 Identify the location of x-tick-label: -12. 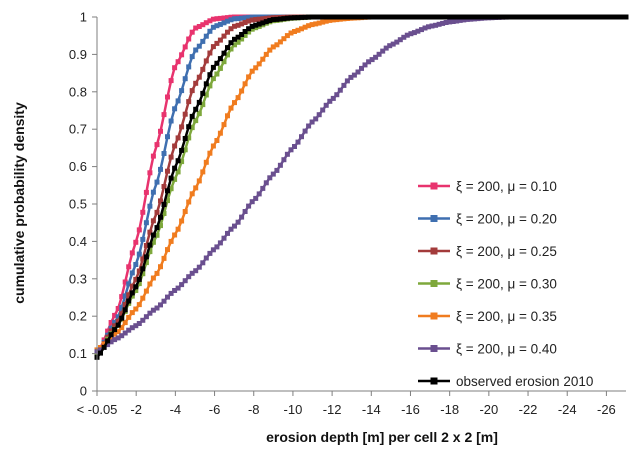
(332, 409).